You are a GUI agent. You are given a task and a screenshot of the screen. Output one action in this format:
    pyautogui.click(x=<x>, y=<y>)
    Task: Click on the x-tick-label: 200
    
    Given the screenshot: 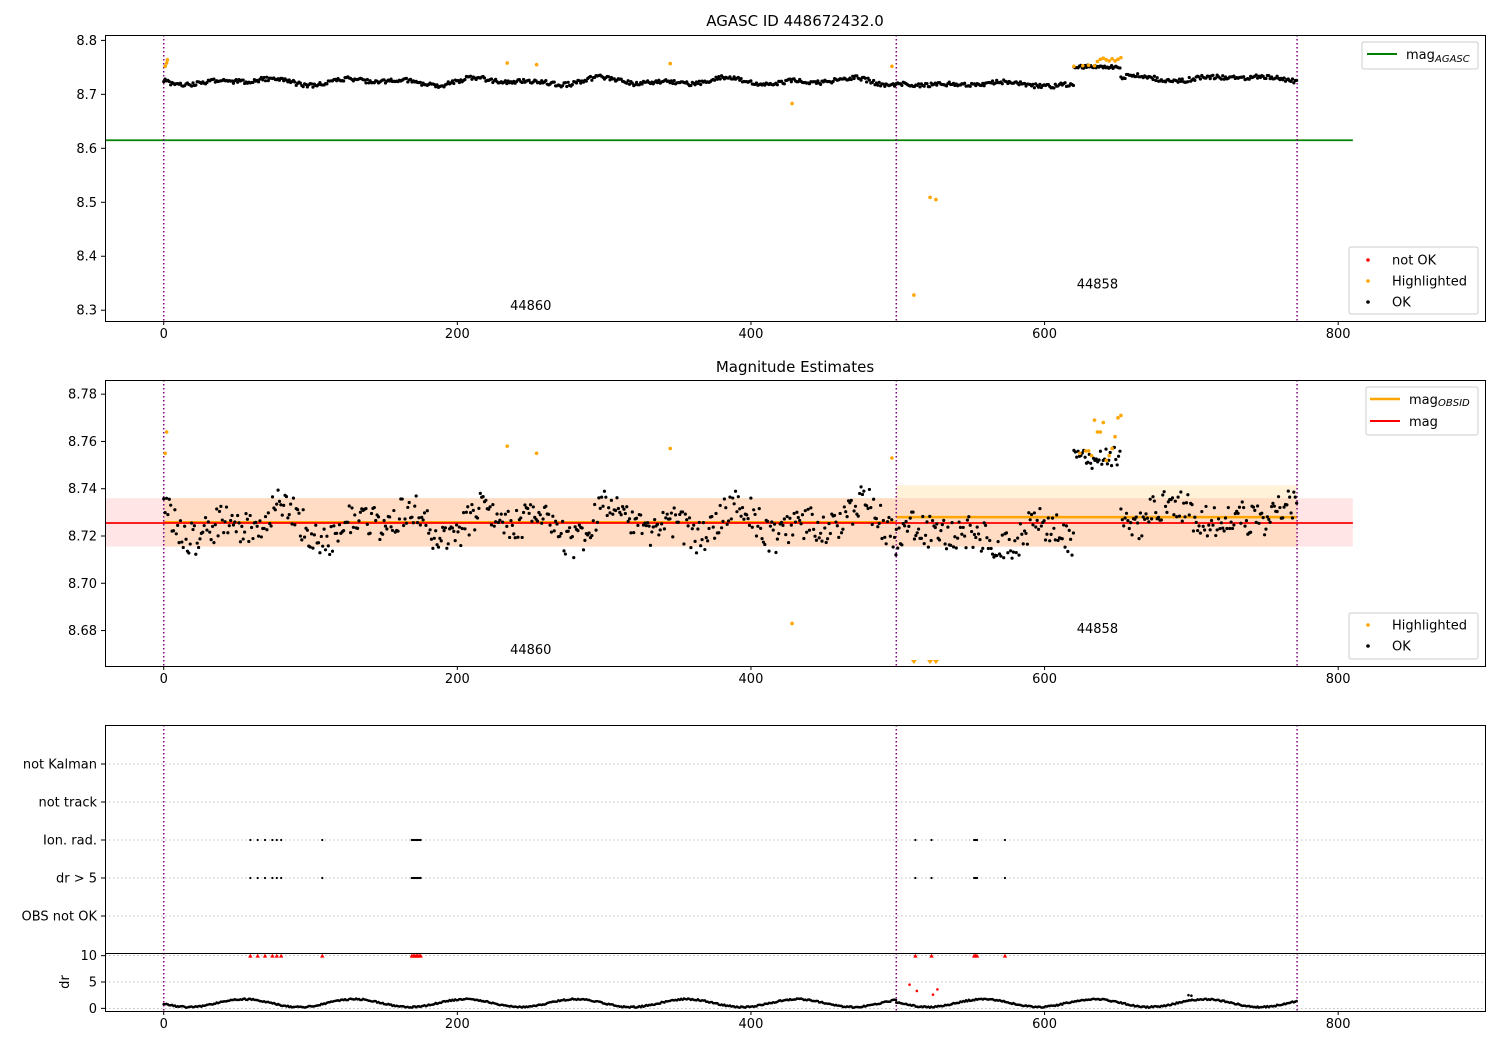 What is the action you would take?
    pyautogui.click(x=457, y=679)
    